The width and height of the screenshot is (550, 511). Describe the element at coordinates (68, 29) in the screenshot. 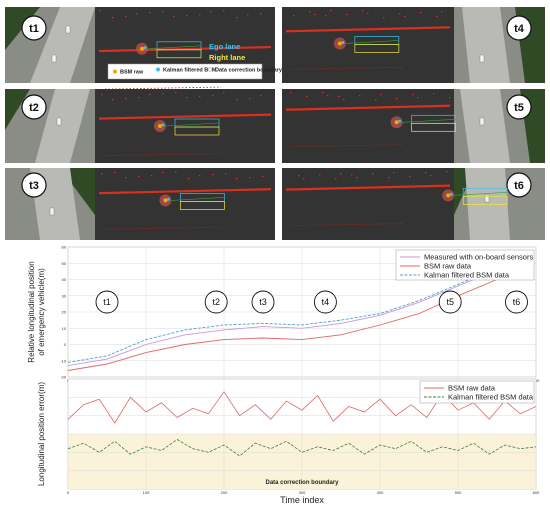

I see `car-t1` at that location.